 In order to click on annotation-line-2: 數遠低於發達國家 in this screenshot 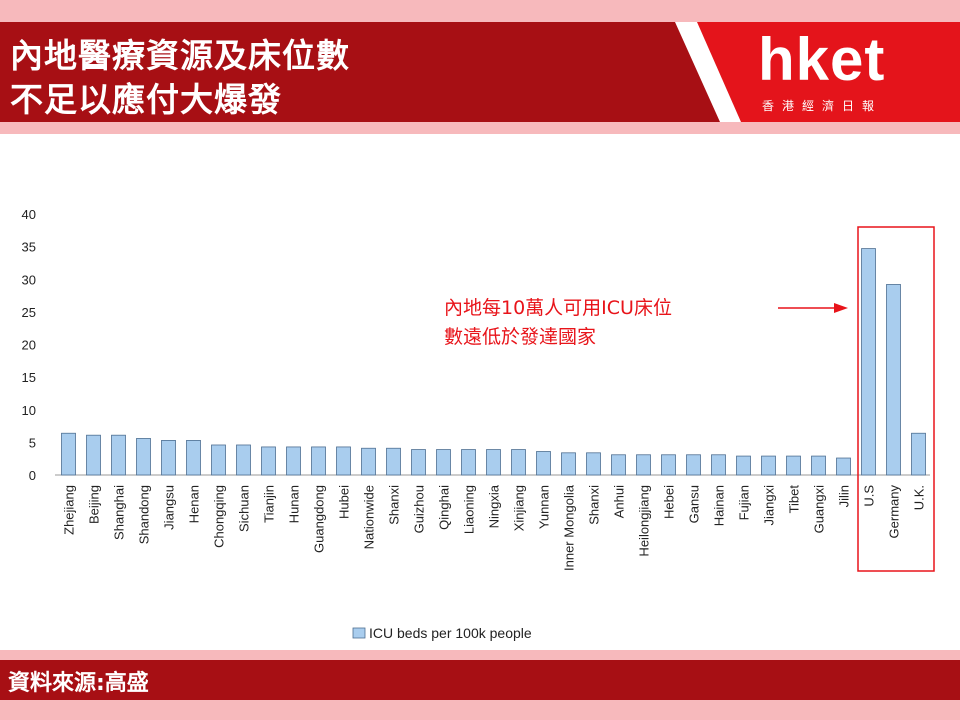, I will do `click(520, 337)`.